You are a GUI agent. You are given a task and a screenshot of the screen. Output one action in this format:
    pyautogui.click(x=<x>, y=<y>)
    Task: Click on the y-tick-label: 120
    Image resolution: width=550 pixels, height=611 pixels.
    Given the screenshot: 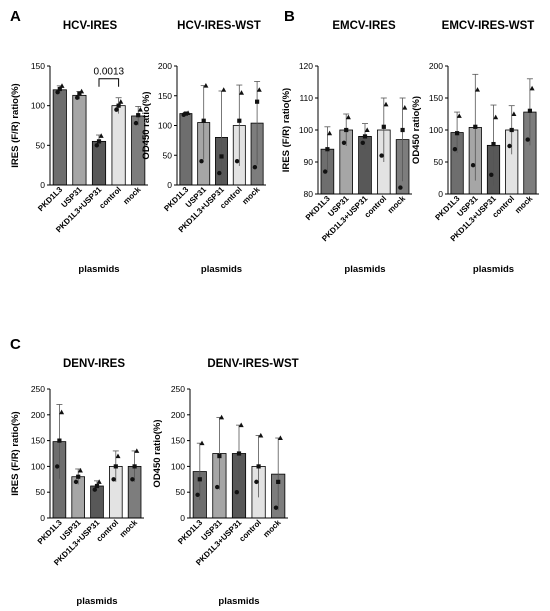 What is the action you would take?
    pyautogui.click(x=306, y=66)
    